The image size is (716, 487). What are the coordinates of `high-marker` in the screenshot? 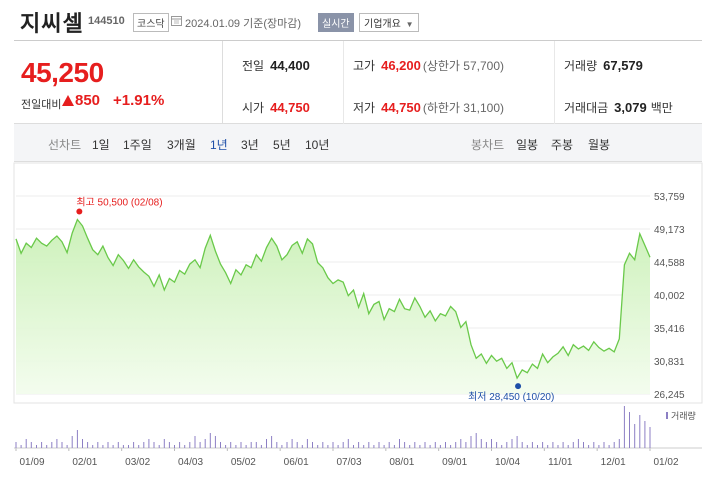 It's located at (79, 211).